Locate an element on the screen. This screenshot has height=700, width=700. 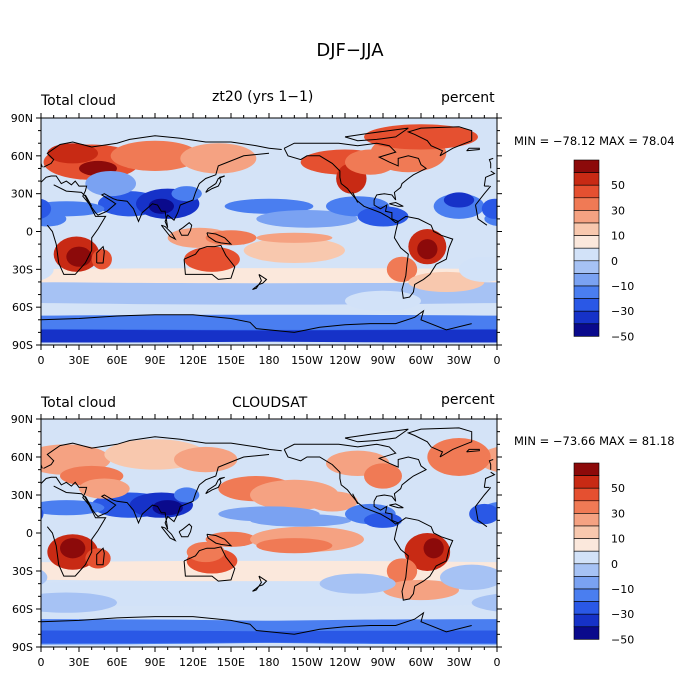
lat-tick-label: 60S is located at coordinates (22, 307).